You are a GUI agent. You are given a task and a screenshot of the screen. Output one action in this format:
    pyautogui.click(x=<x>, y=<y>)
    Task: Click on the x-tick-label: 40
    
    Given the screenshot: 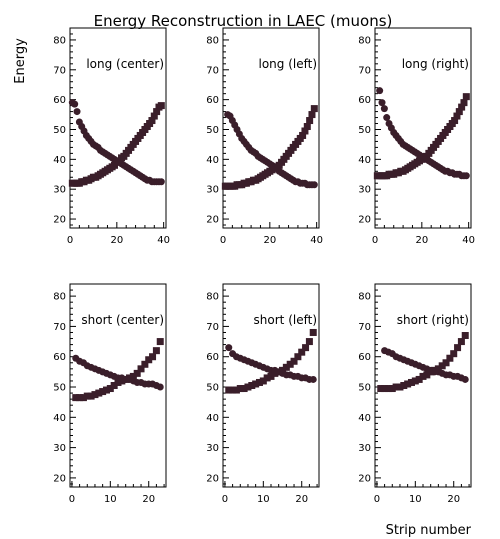 What is the action you would take?
    pyautogui.click(x=468, y=240)
    